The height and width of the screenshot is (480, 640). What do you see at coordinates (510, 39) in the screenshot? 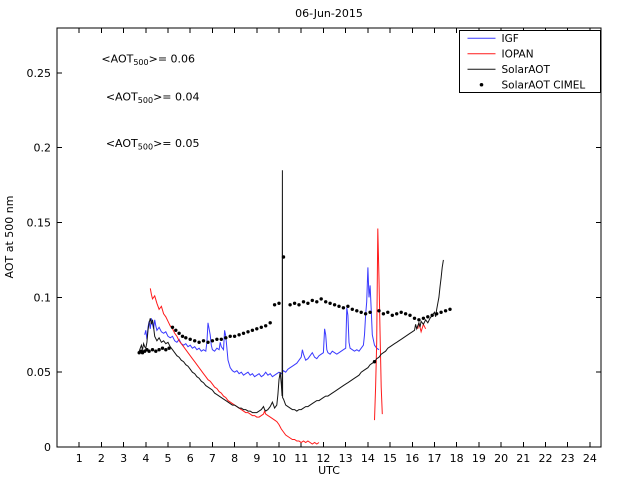
I see `legend-label-igf: IGF` at bounding box center [510, 39].